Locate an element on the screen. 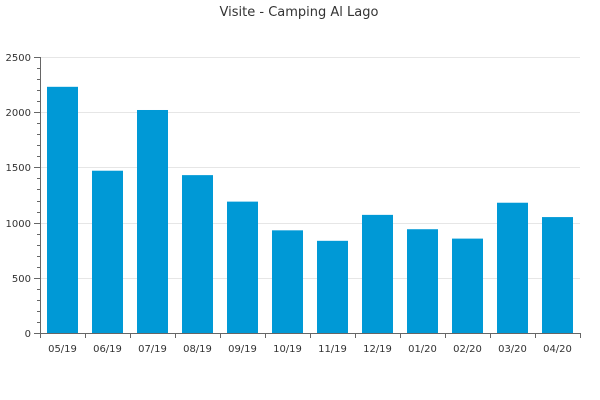  chart-title: Visite - Camping Al Lago is located at coordinates (299, 12).